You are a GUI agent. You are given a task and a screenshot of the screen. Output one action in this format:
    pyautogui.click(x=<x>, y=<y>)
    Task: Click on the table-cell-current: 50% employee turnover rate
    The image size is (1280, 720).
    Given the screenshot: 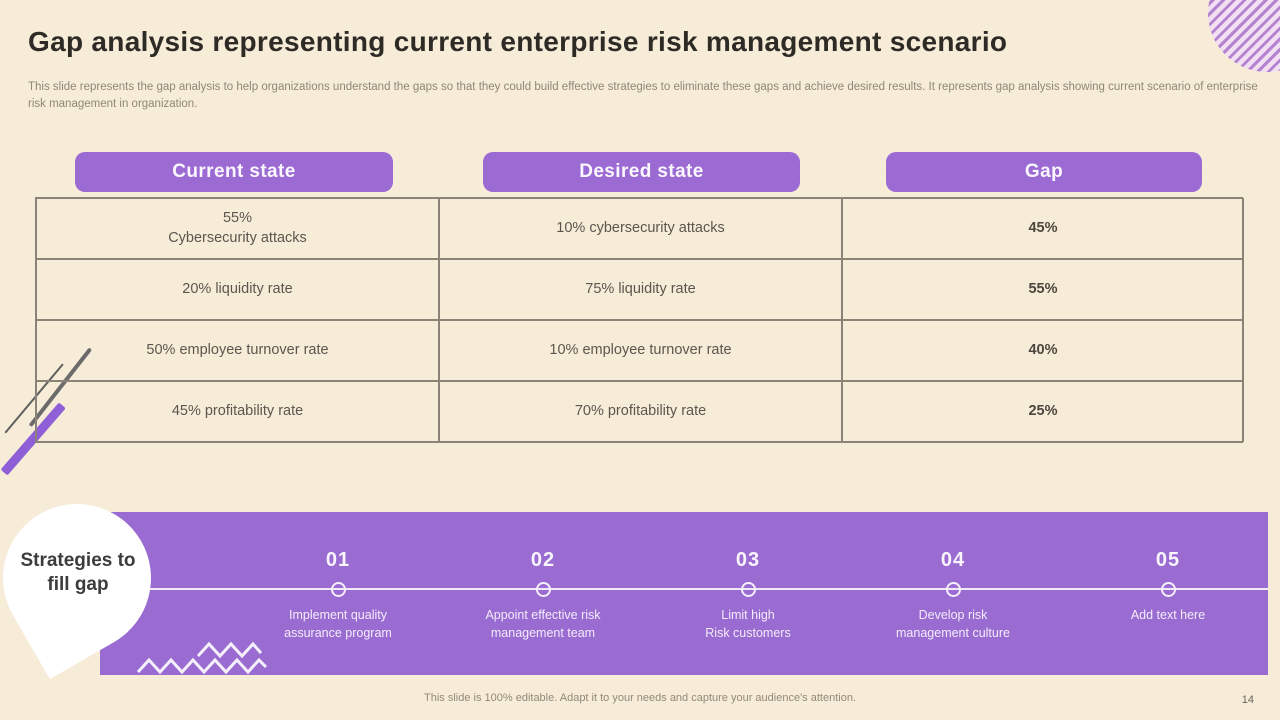 What is the action you would take?
    pyautogui.click(x=237, y=350)
    